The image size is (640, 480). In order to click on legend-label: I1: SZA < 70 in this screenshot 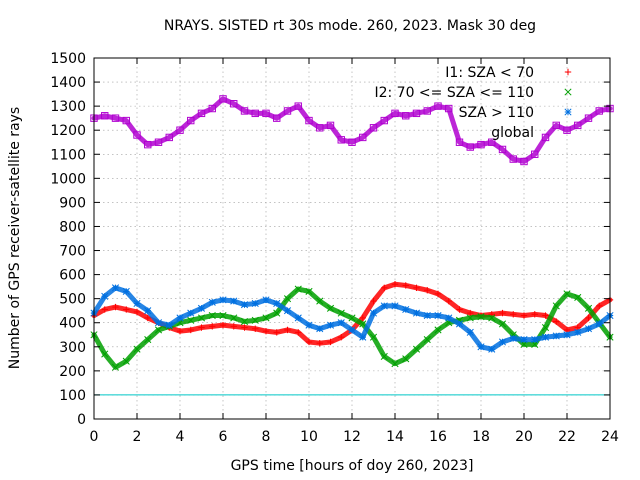, I will do `click(489, 73)`.